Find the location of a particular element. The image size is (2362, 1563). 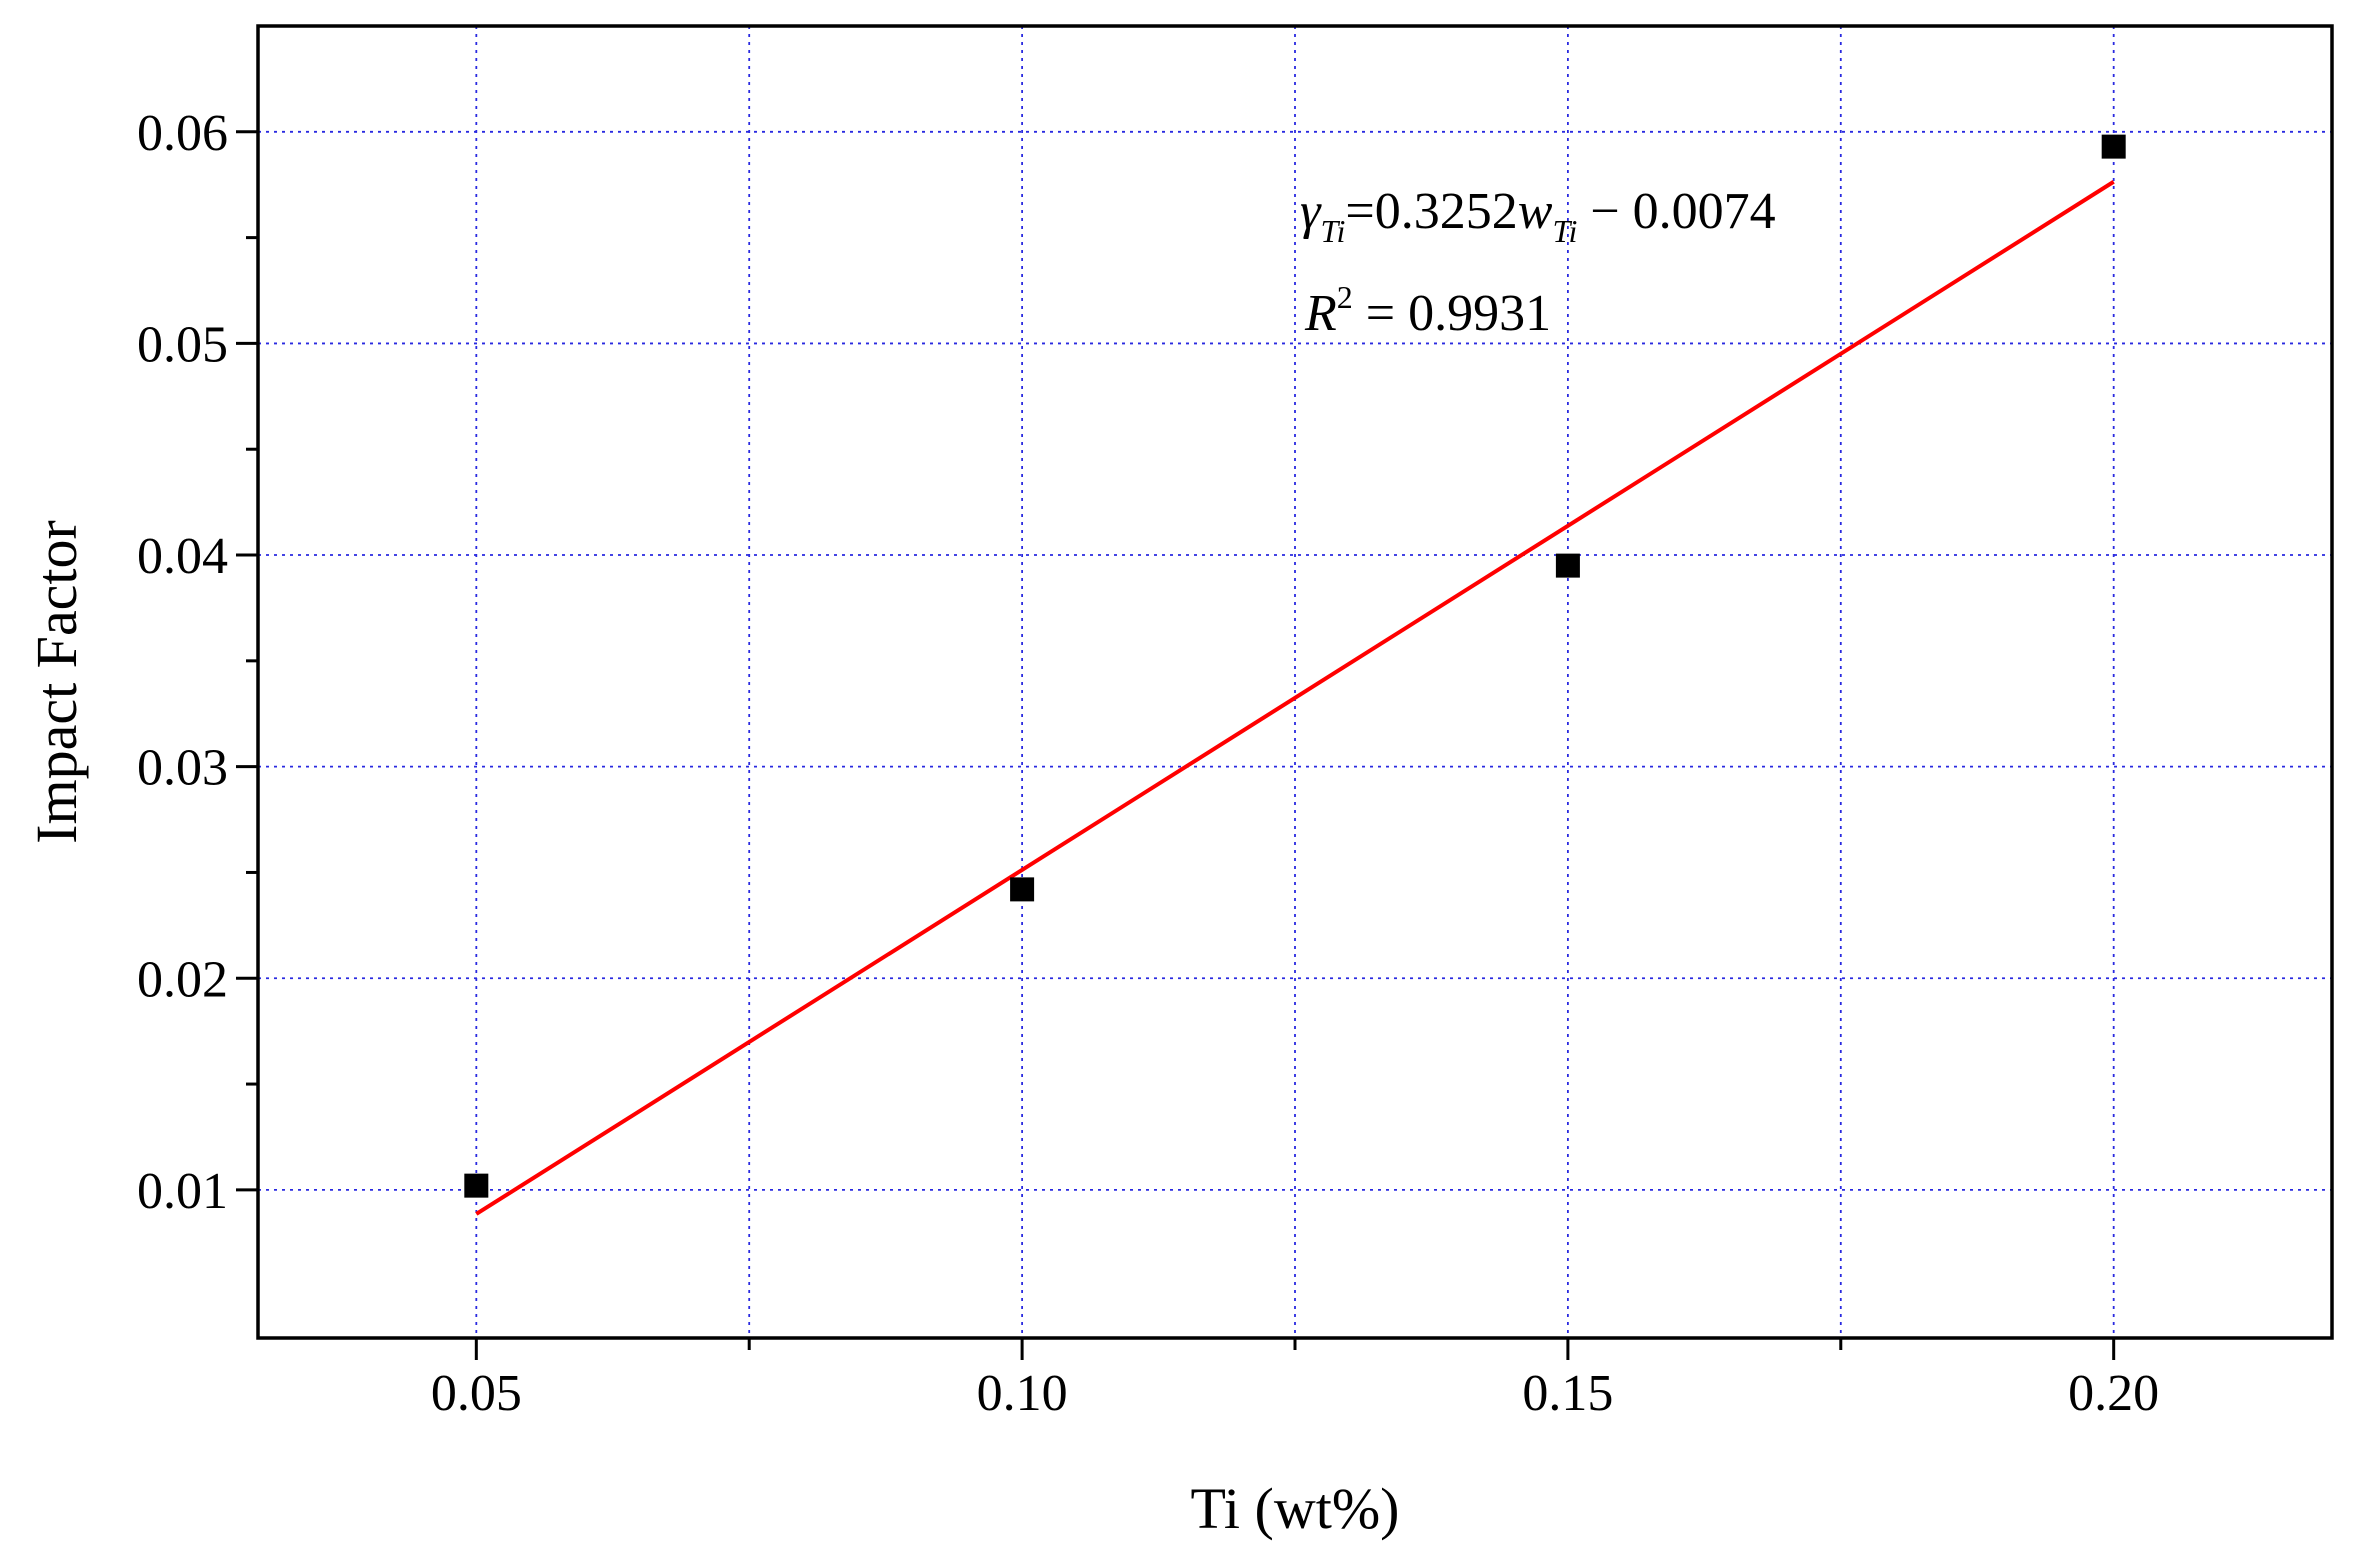

x-tick-label: 0.10 is located at coordinates (1022, 1393).